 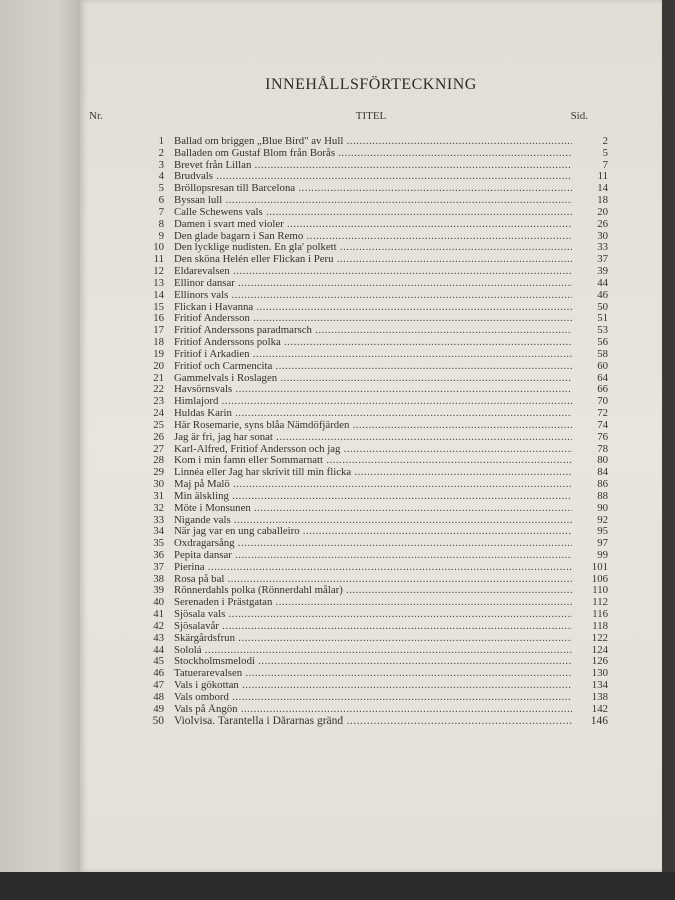 What do you see at coordinates (96, 116) in the screenshot?
I see `column-header-nr: Nr.` at bounding box center [96, 116].